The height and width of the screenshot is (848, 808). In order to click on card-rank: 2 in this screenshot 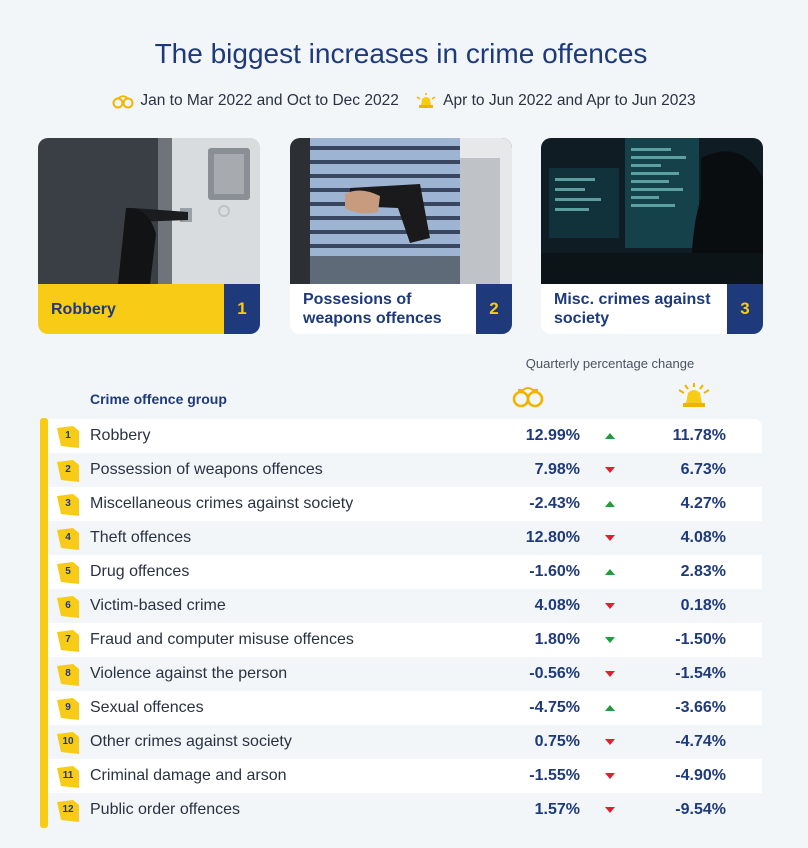, I will do `click(494, 309)`.